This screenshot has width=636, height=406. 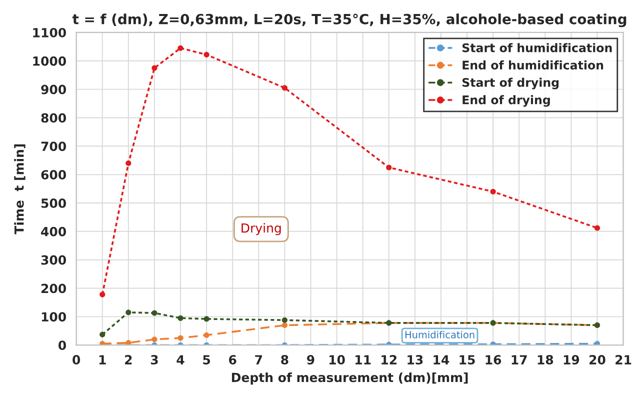 I want to click on x-tick-label: 0, so click(x=76, y=359).